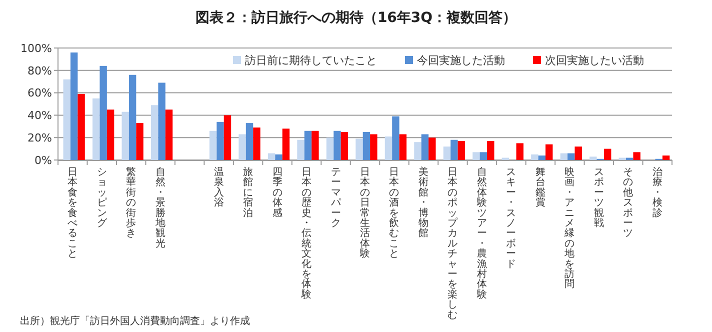 This screenshot has height=332, width=712. What do you see at coordinates (36, 48) in the screenshot?
I see `y-tick-label: 100%` at bounding box center [36, 48].